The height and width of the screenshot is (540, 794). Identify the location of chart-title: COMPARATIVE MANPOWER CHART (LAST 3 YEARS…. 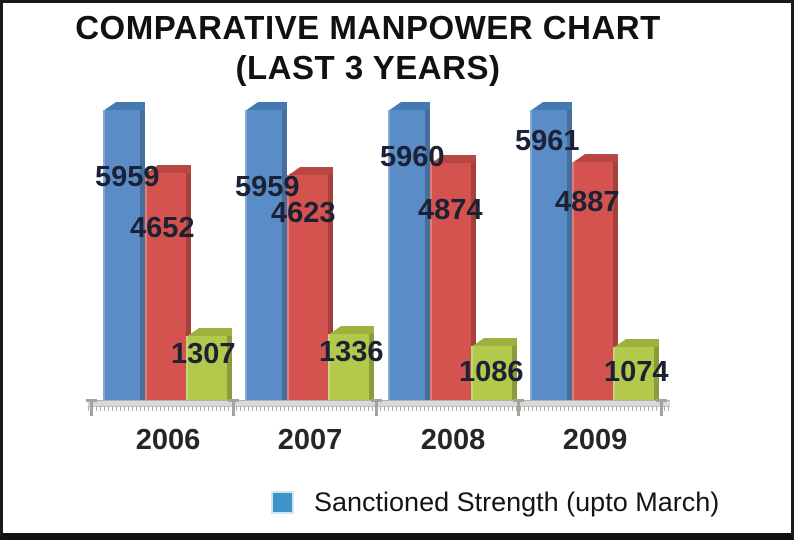
(368, 48).